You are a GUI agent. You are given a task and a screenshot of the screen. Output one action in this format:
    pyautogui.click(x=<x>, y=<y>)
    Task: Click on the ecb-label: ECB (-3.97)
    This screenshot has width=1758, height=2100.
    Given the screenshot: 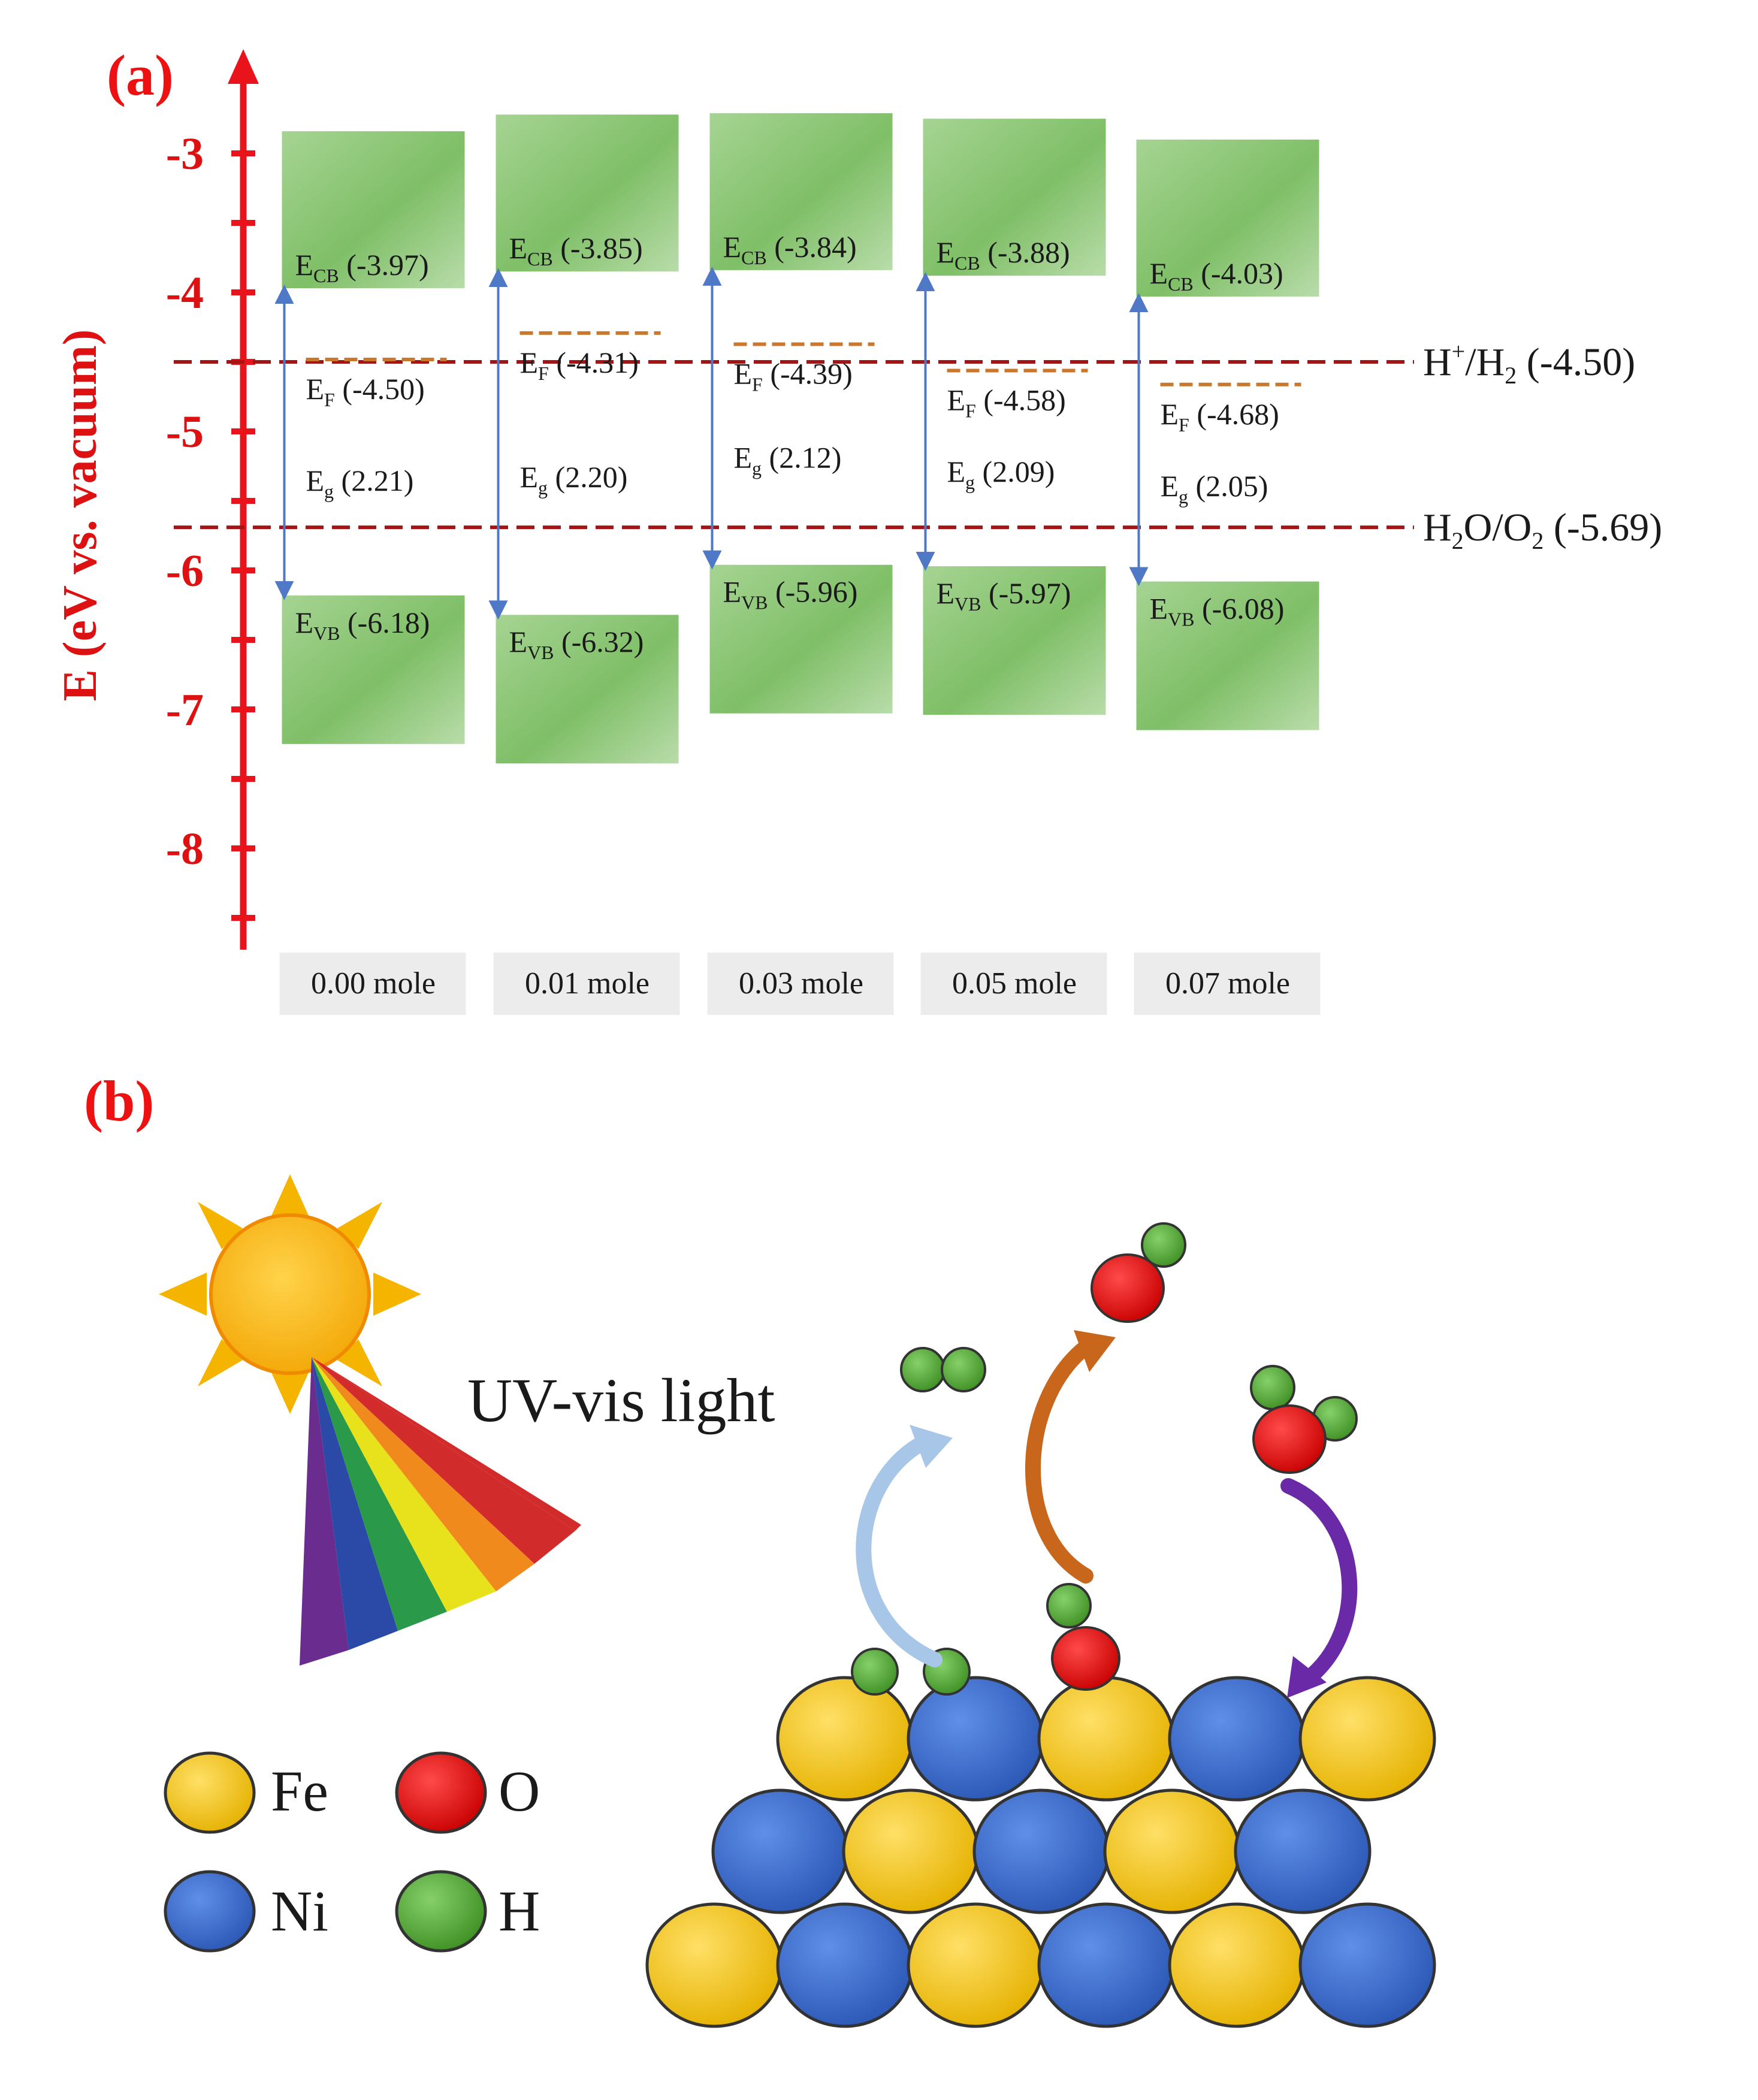 What is the action you would take?
    pyautogui.click(x=362, y=267)
    